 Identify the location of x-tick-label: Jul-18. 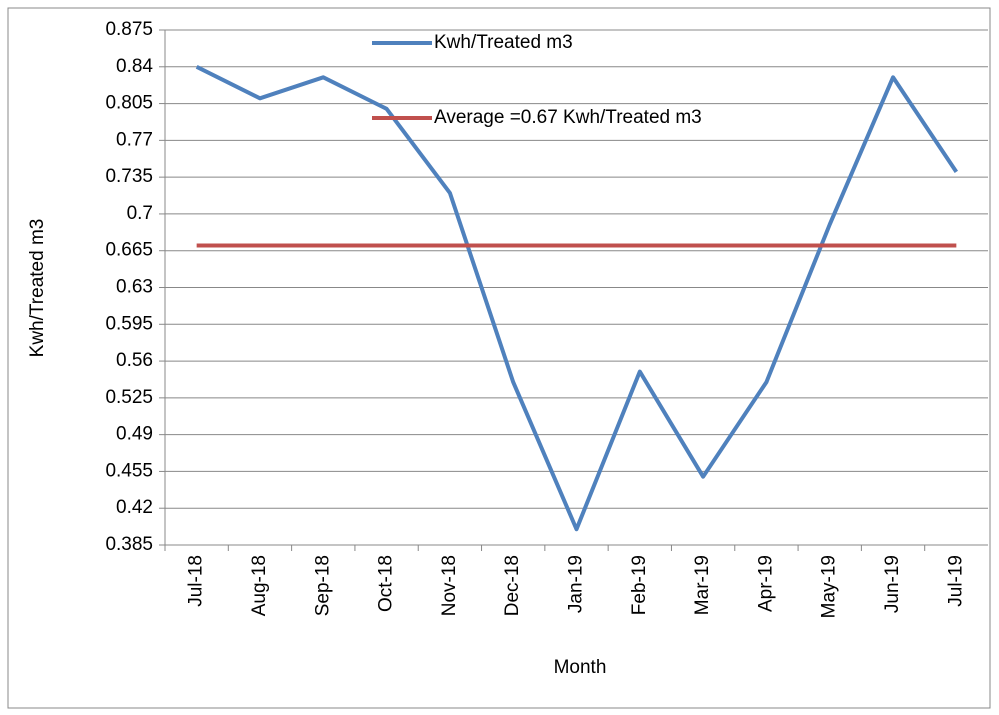
(196, 581).